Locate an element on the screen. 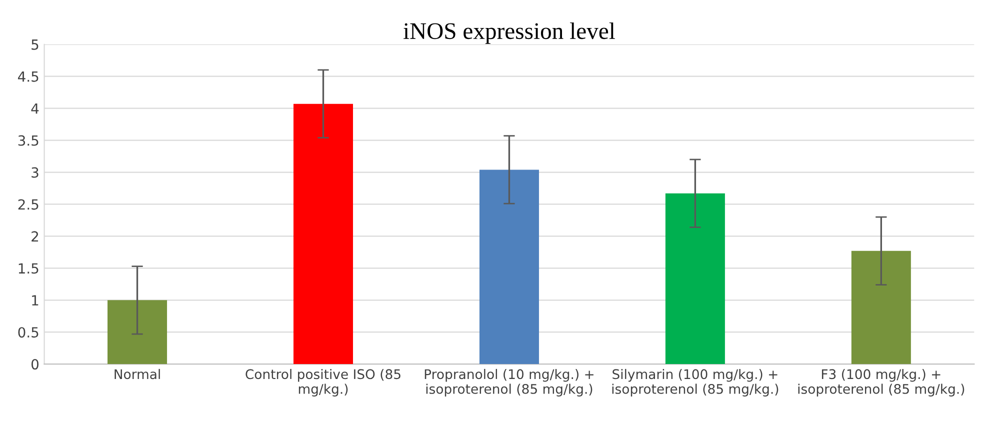  x-tick-label: Propranolol (10 mg/kg.) + isoproterenol (85 mg/kg.) is located at coordinates (509, 382).